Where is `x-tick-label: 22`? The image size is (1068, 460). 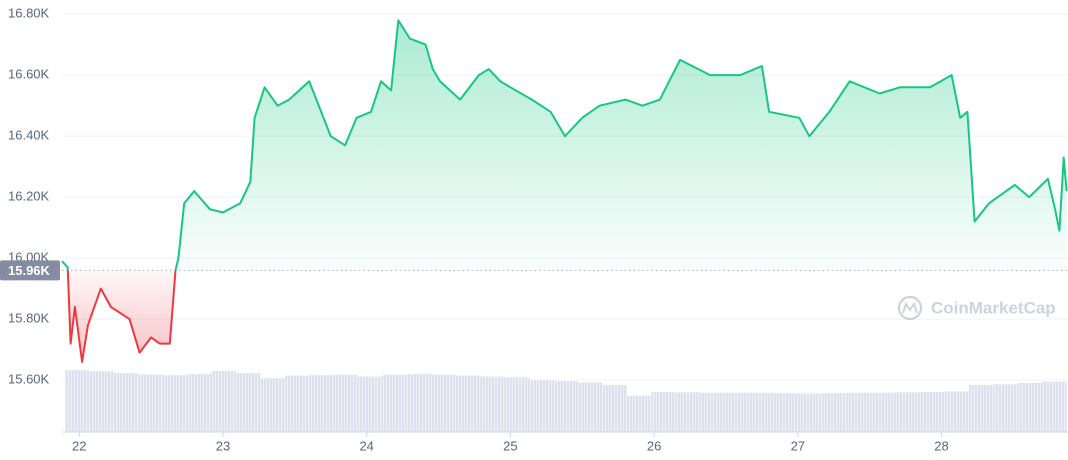 x-tick-label: 22 is located at coordinates (79, 445).